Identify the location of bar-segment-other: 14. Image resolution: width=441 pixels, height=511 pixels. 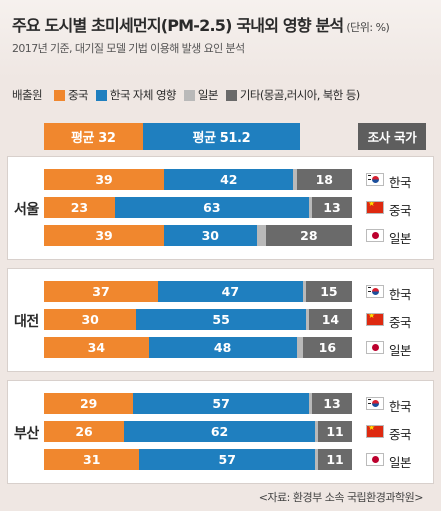
(330, 319).